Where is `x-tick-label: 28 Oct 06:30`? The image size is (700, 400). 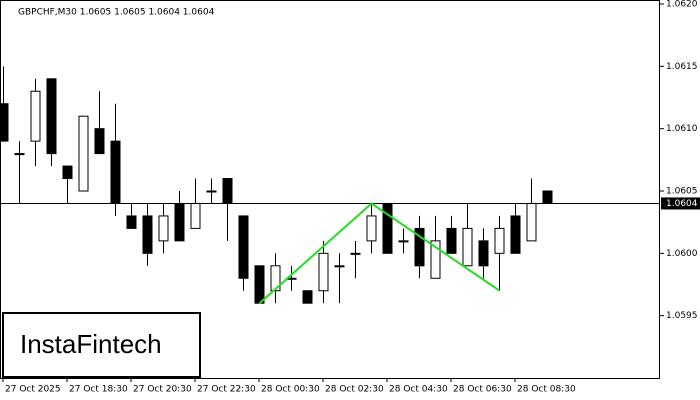
x-tick-label: 28 Oct 06:30 is located at coordinates (482, 390).